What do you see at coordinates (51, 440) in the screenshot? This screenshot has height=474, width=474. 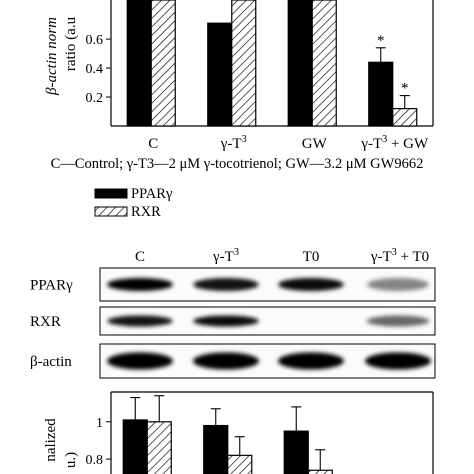 I see `chart2-ylabel-line1: nalized` at bounding box center [51, 440].